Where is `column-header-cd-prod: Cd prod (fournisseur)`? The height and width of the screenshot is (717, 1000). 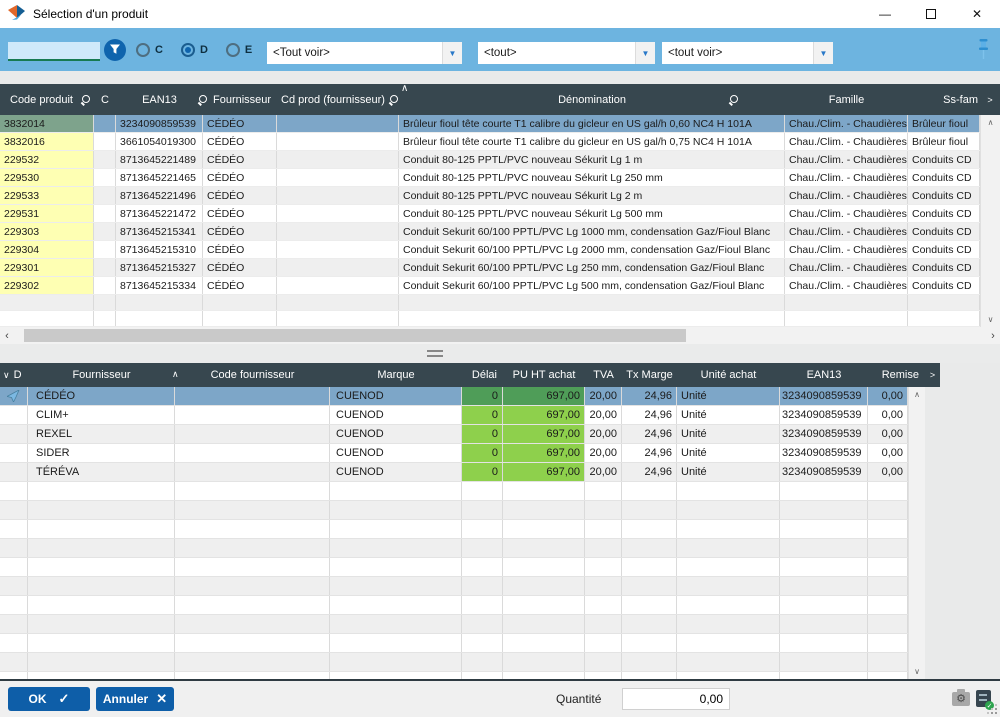 column-header-cd-prod: Cd prod (fournisseur) is located at coordinates (338, 99).